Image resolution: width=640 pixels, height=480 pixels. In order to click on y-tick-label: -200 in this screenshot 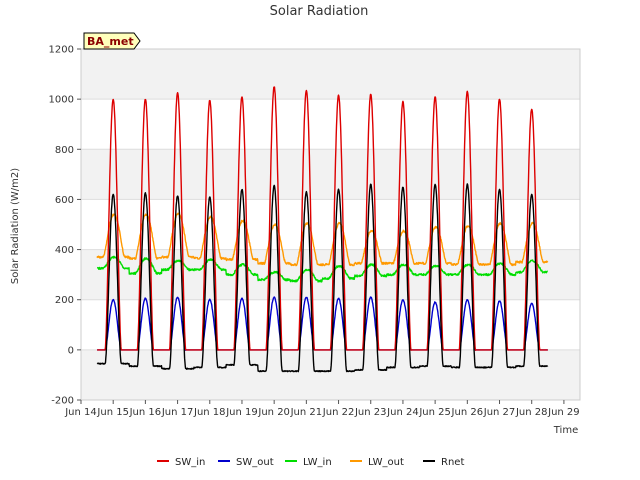, I will do `click(62, 401)`.